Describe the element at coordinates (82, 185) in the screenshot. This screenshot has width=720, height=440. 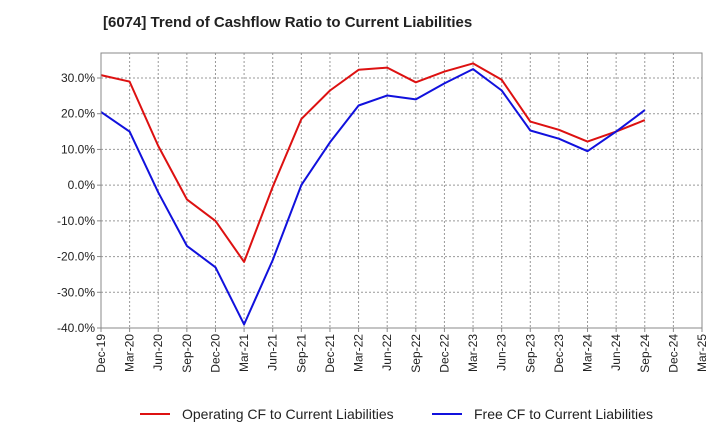
I see `y-tick-label: 0.0%` at that location.